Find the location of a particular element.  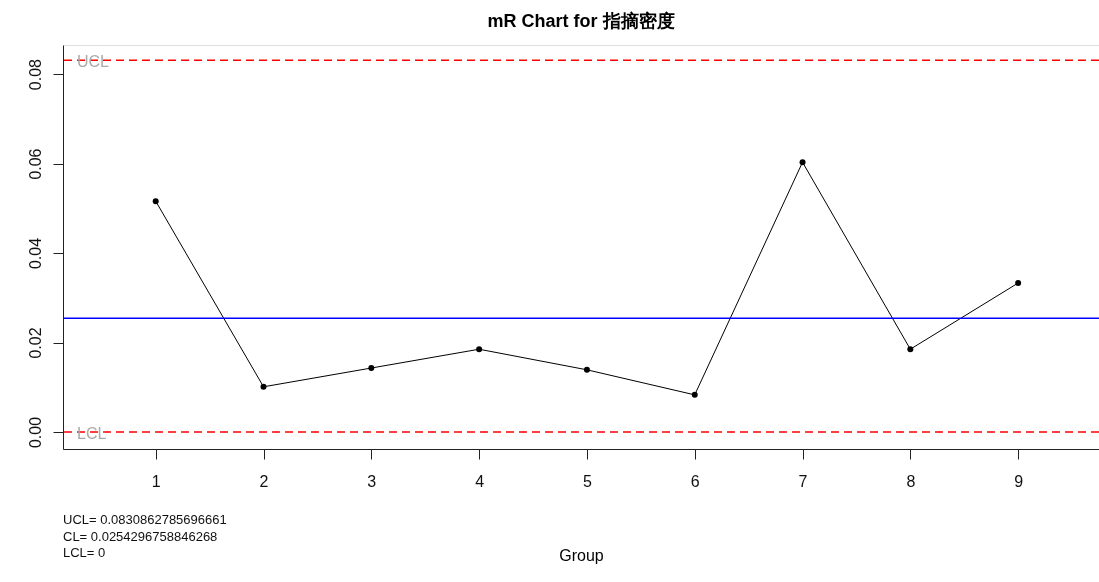

x-tick-label: 3 is located at coordinates (372, 481).